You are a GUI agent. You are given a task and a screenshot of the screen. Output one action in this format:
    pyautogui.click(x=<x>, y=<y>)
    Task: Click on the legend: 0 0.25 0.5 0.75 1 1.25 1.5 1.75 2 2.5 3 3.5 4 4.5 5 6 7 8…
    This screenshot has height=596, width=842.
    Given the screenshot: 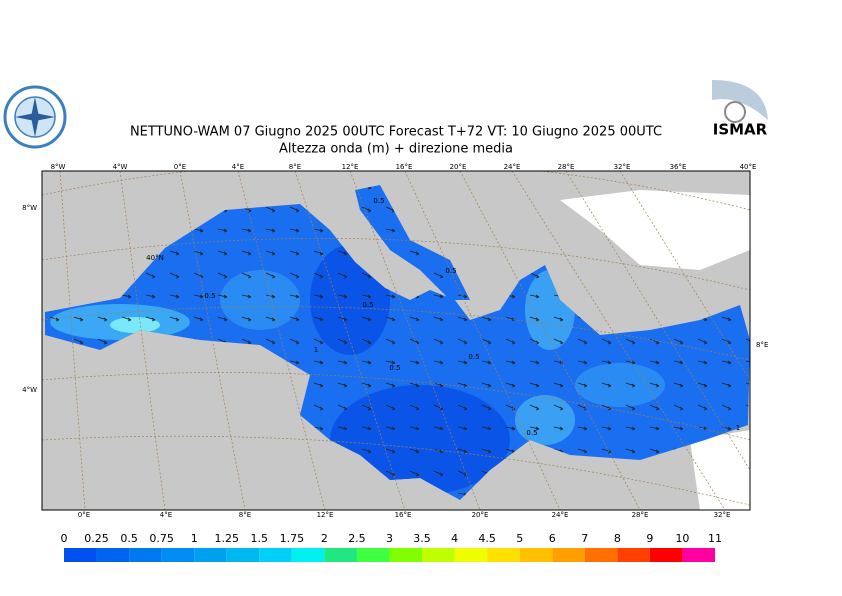 What is the action you would take?
    pyautogui.click(x=391, y=547)
    